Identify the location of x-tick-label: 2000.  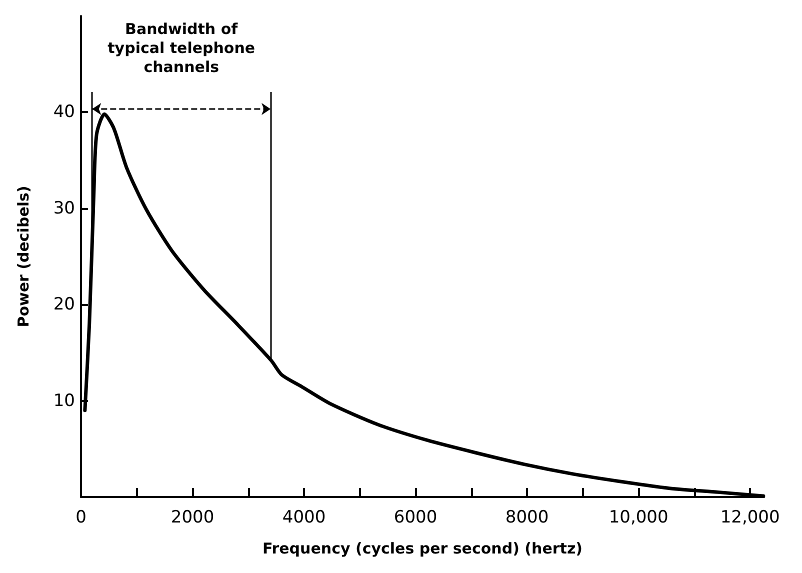
(192, 518).